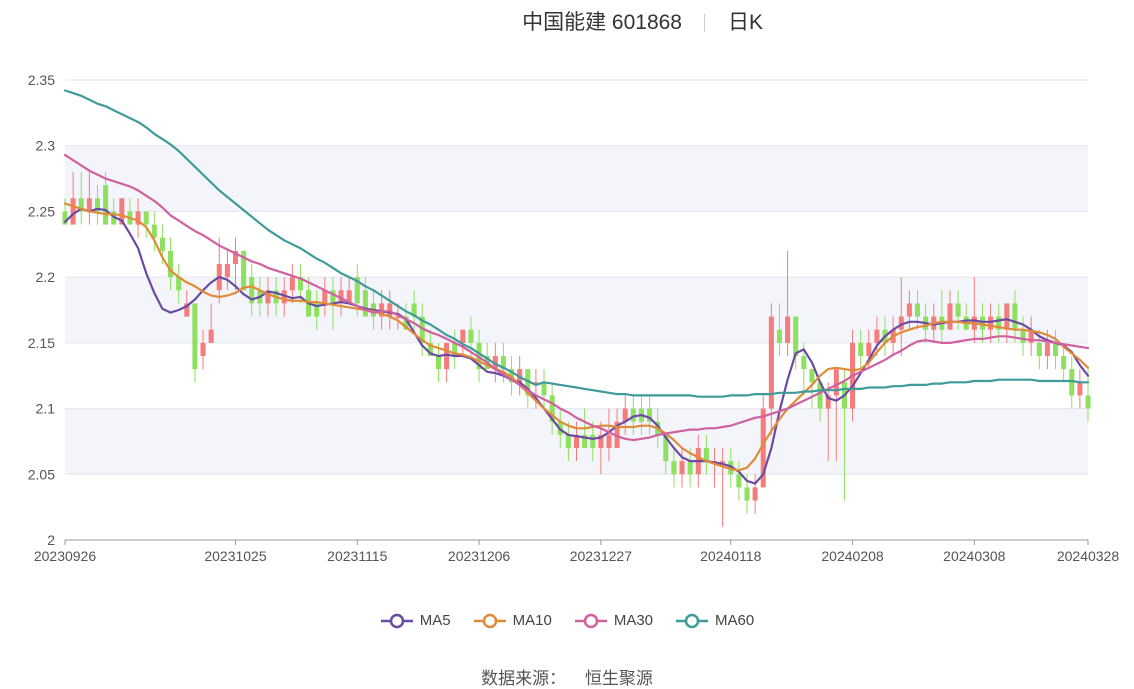 The width and height of the screenshot is (1134, 689). What do you see at coordinates (974, 556) in the screenshot?
I see `x-tick-label: 20240308` at bounding box center [974, 556].